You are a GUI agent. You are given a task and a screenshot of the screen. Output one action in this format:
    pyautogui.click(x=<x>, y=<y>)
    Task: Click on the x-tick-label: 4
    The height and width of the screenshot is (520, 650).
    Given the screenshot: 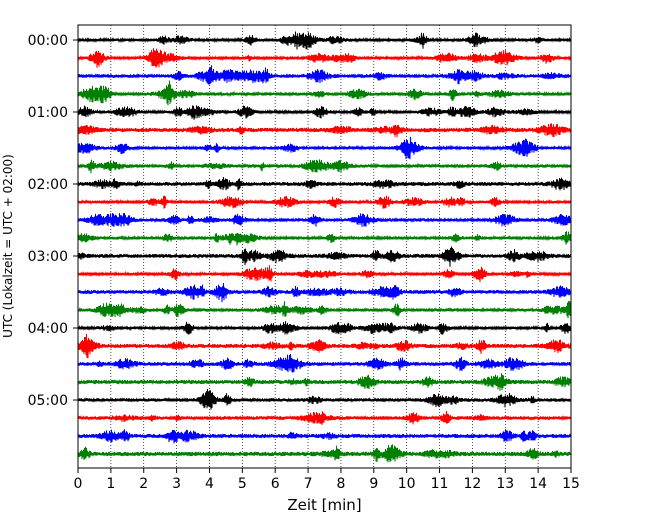 What is the action you would take?
    pyautogui.click(x=209, y=484)
    